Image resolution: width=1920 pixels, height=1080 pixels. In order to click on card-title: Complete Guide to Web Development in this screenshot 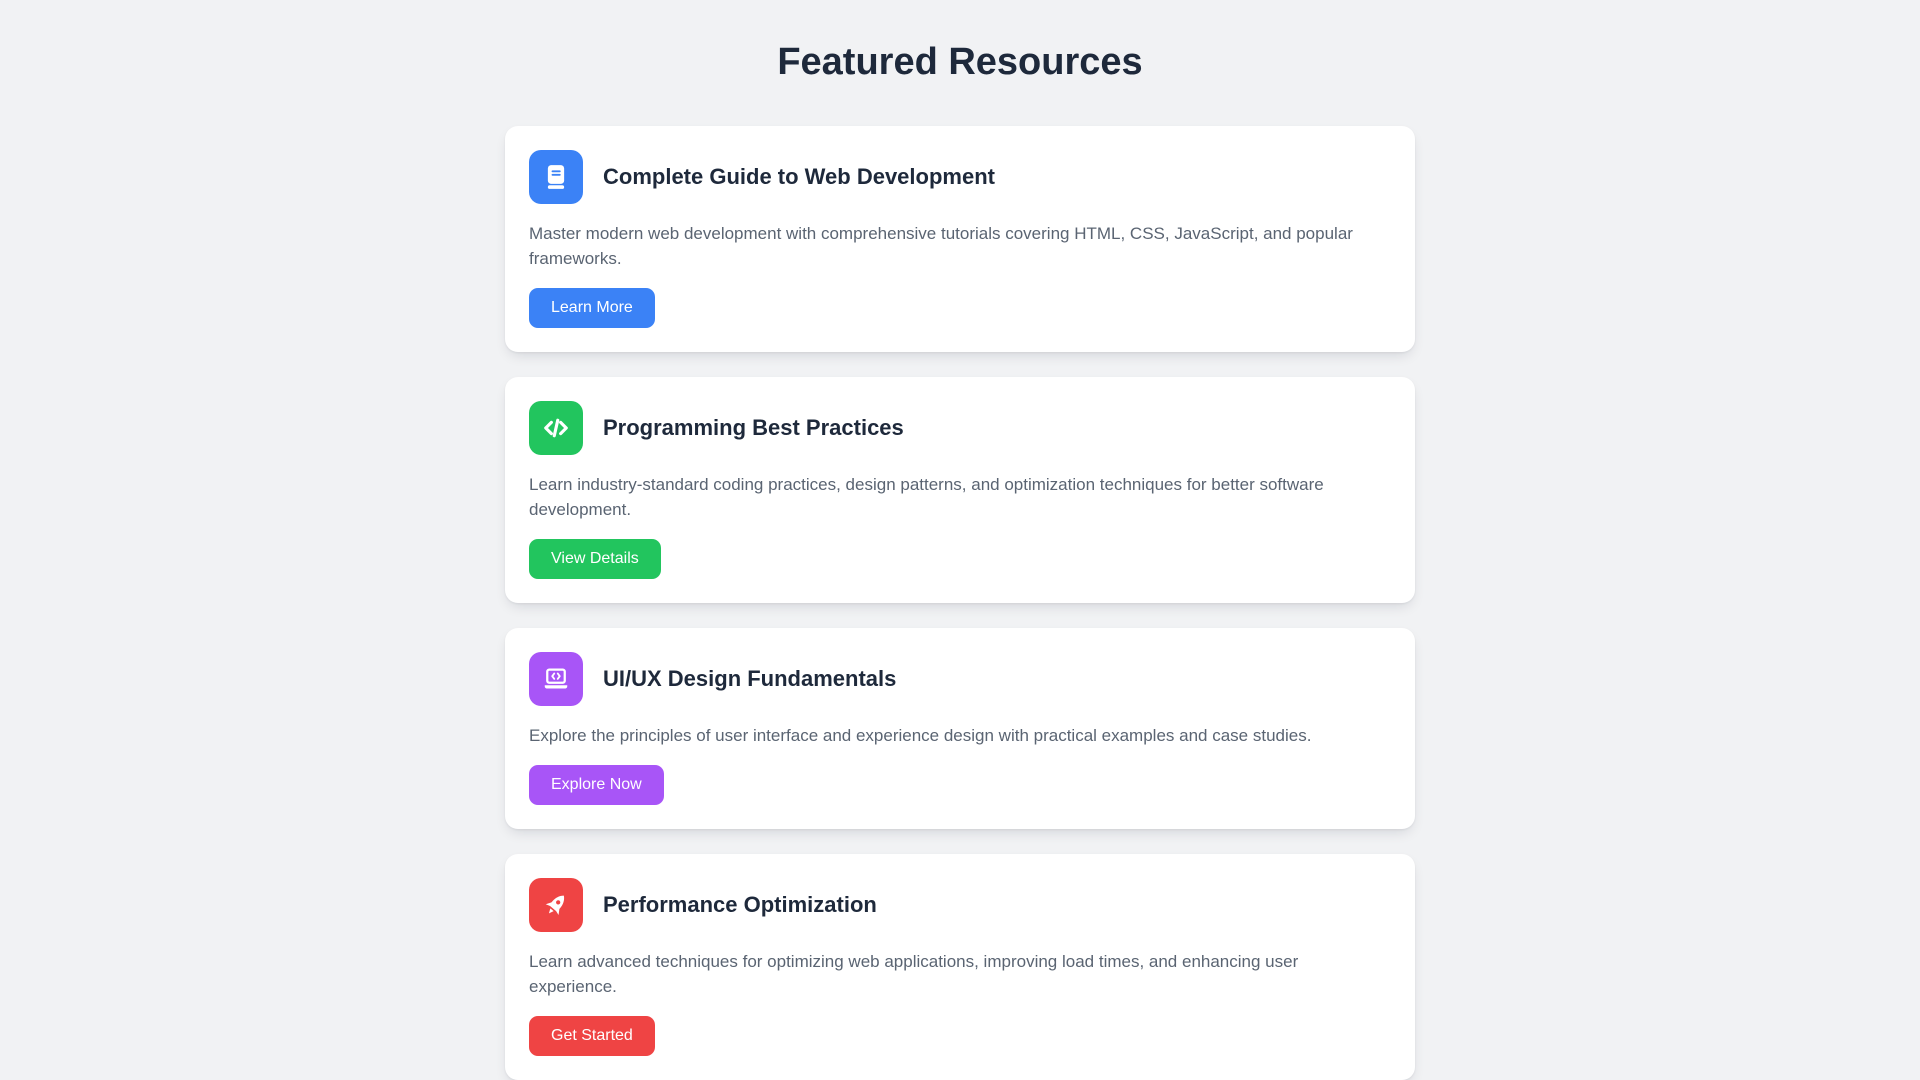, I will do `click(799, 176)`.